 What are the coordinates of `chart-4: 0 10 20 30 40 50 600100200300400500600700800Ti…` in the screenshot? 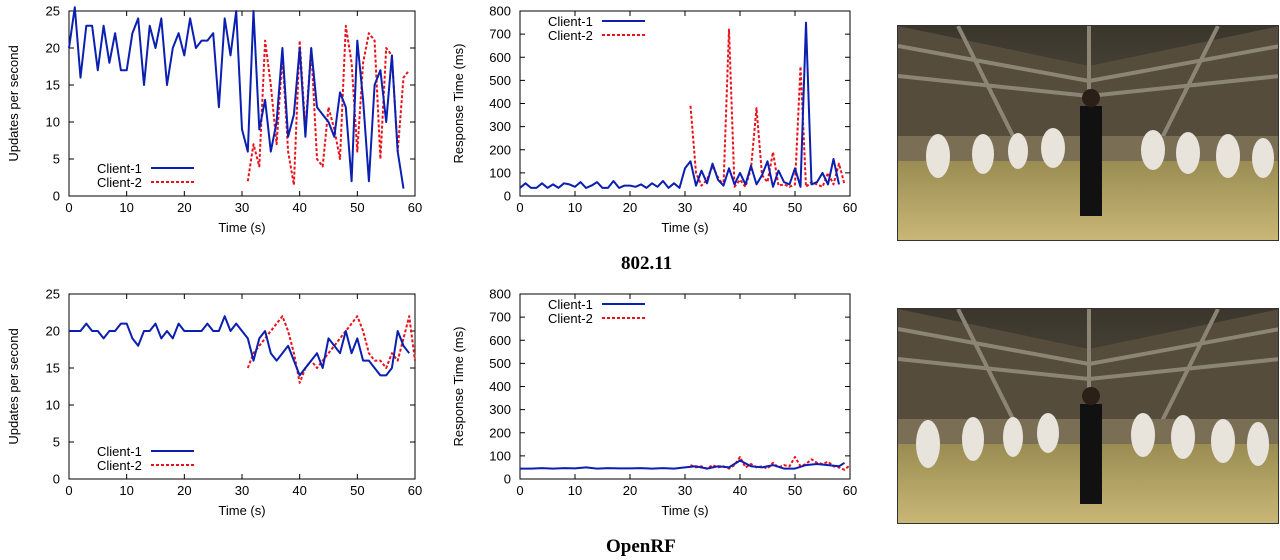 It's located at (654, 403).